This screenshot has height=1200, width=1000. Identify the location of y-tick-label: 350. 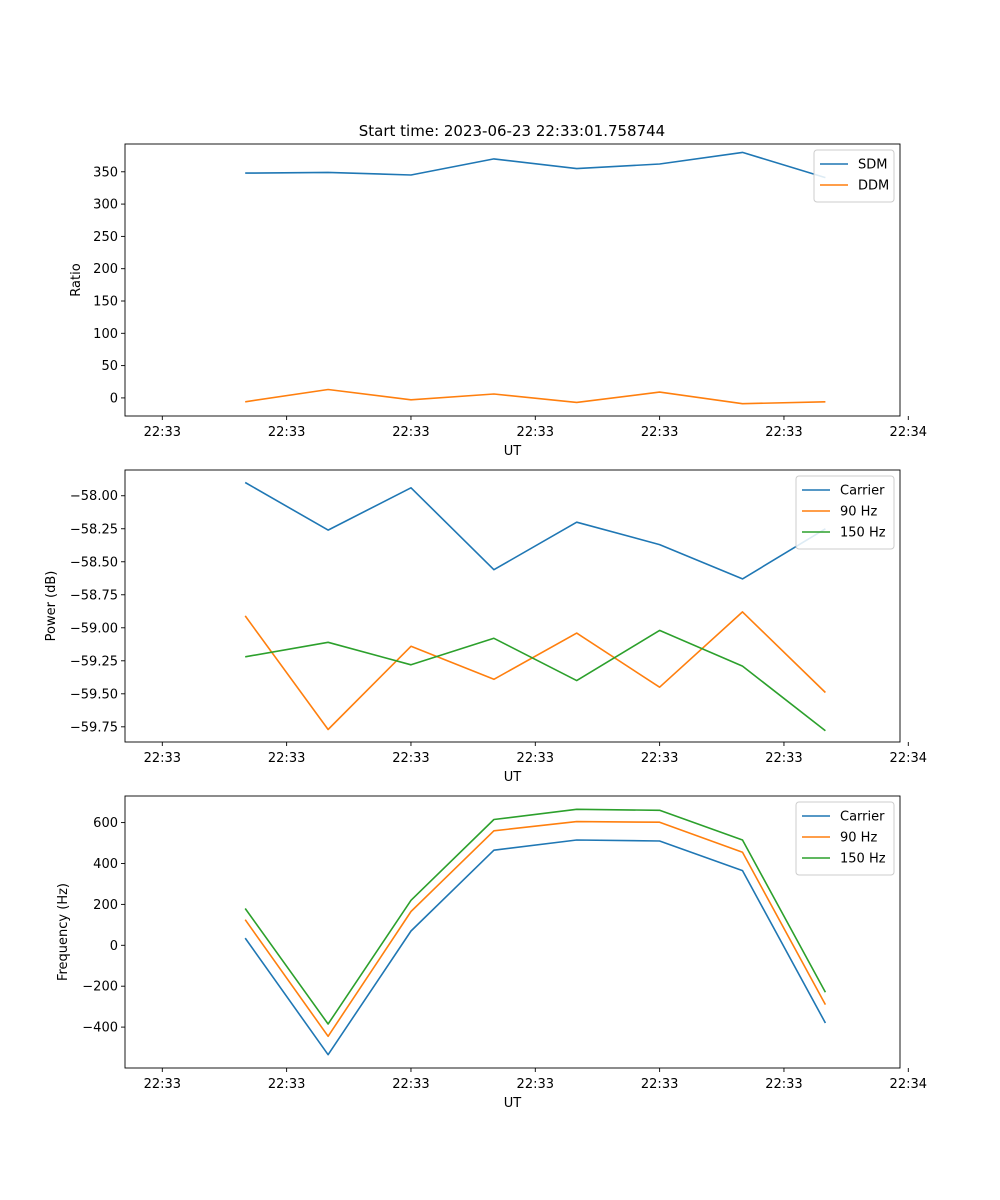
(105, 172).